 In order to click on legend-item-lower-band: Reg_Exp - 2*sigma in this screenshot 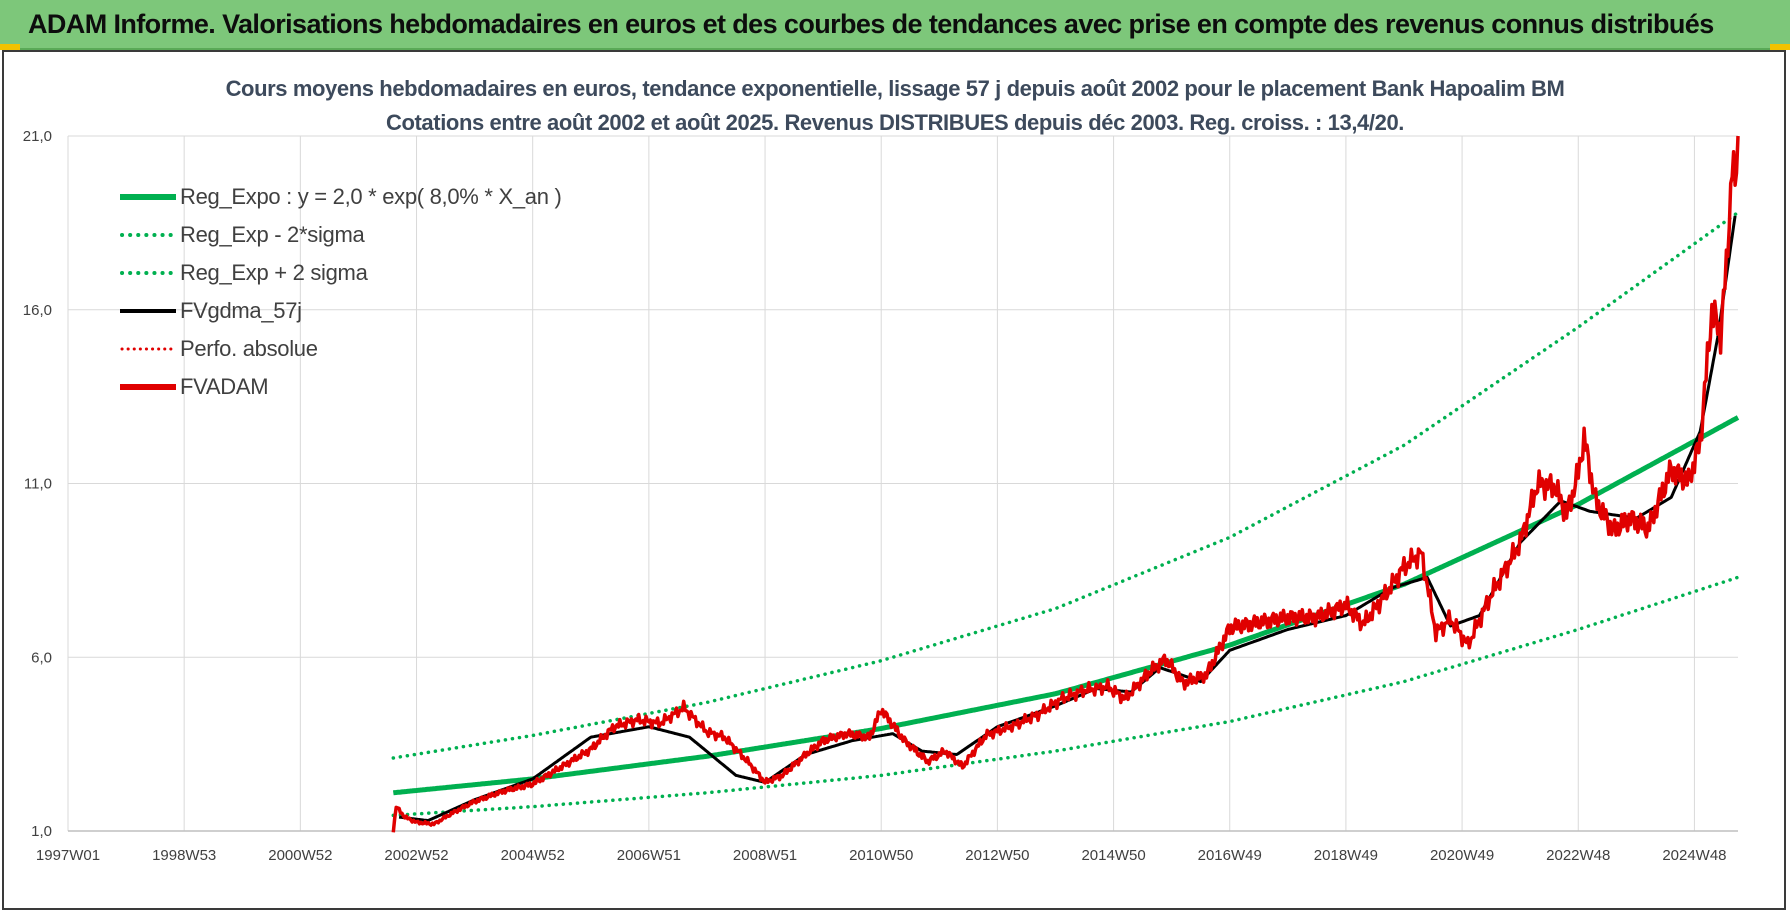, I will do `click(340, 235)`.